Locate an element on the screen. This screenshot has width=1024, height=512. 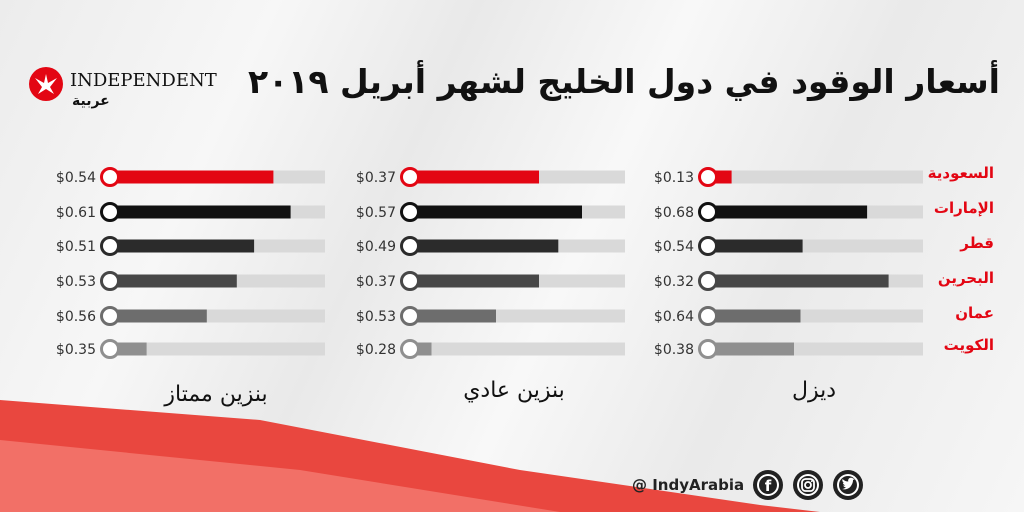
data-label: $0.13 is located at coordinates (674, 178).